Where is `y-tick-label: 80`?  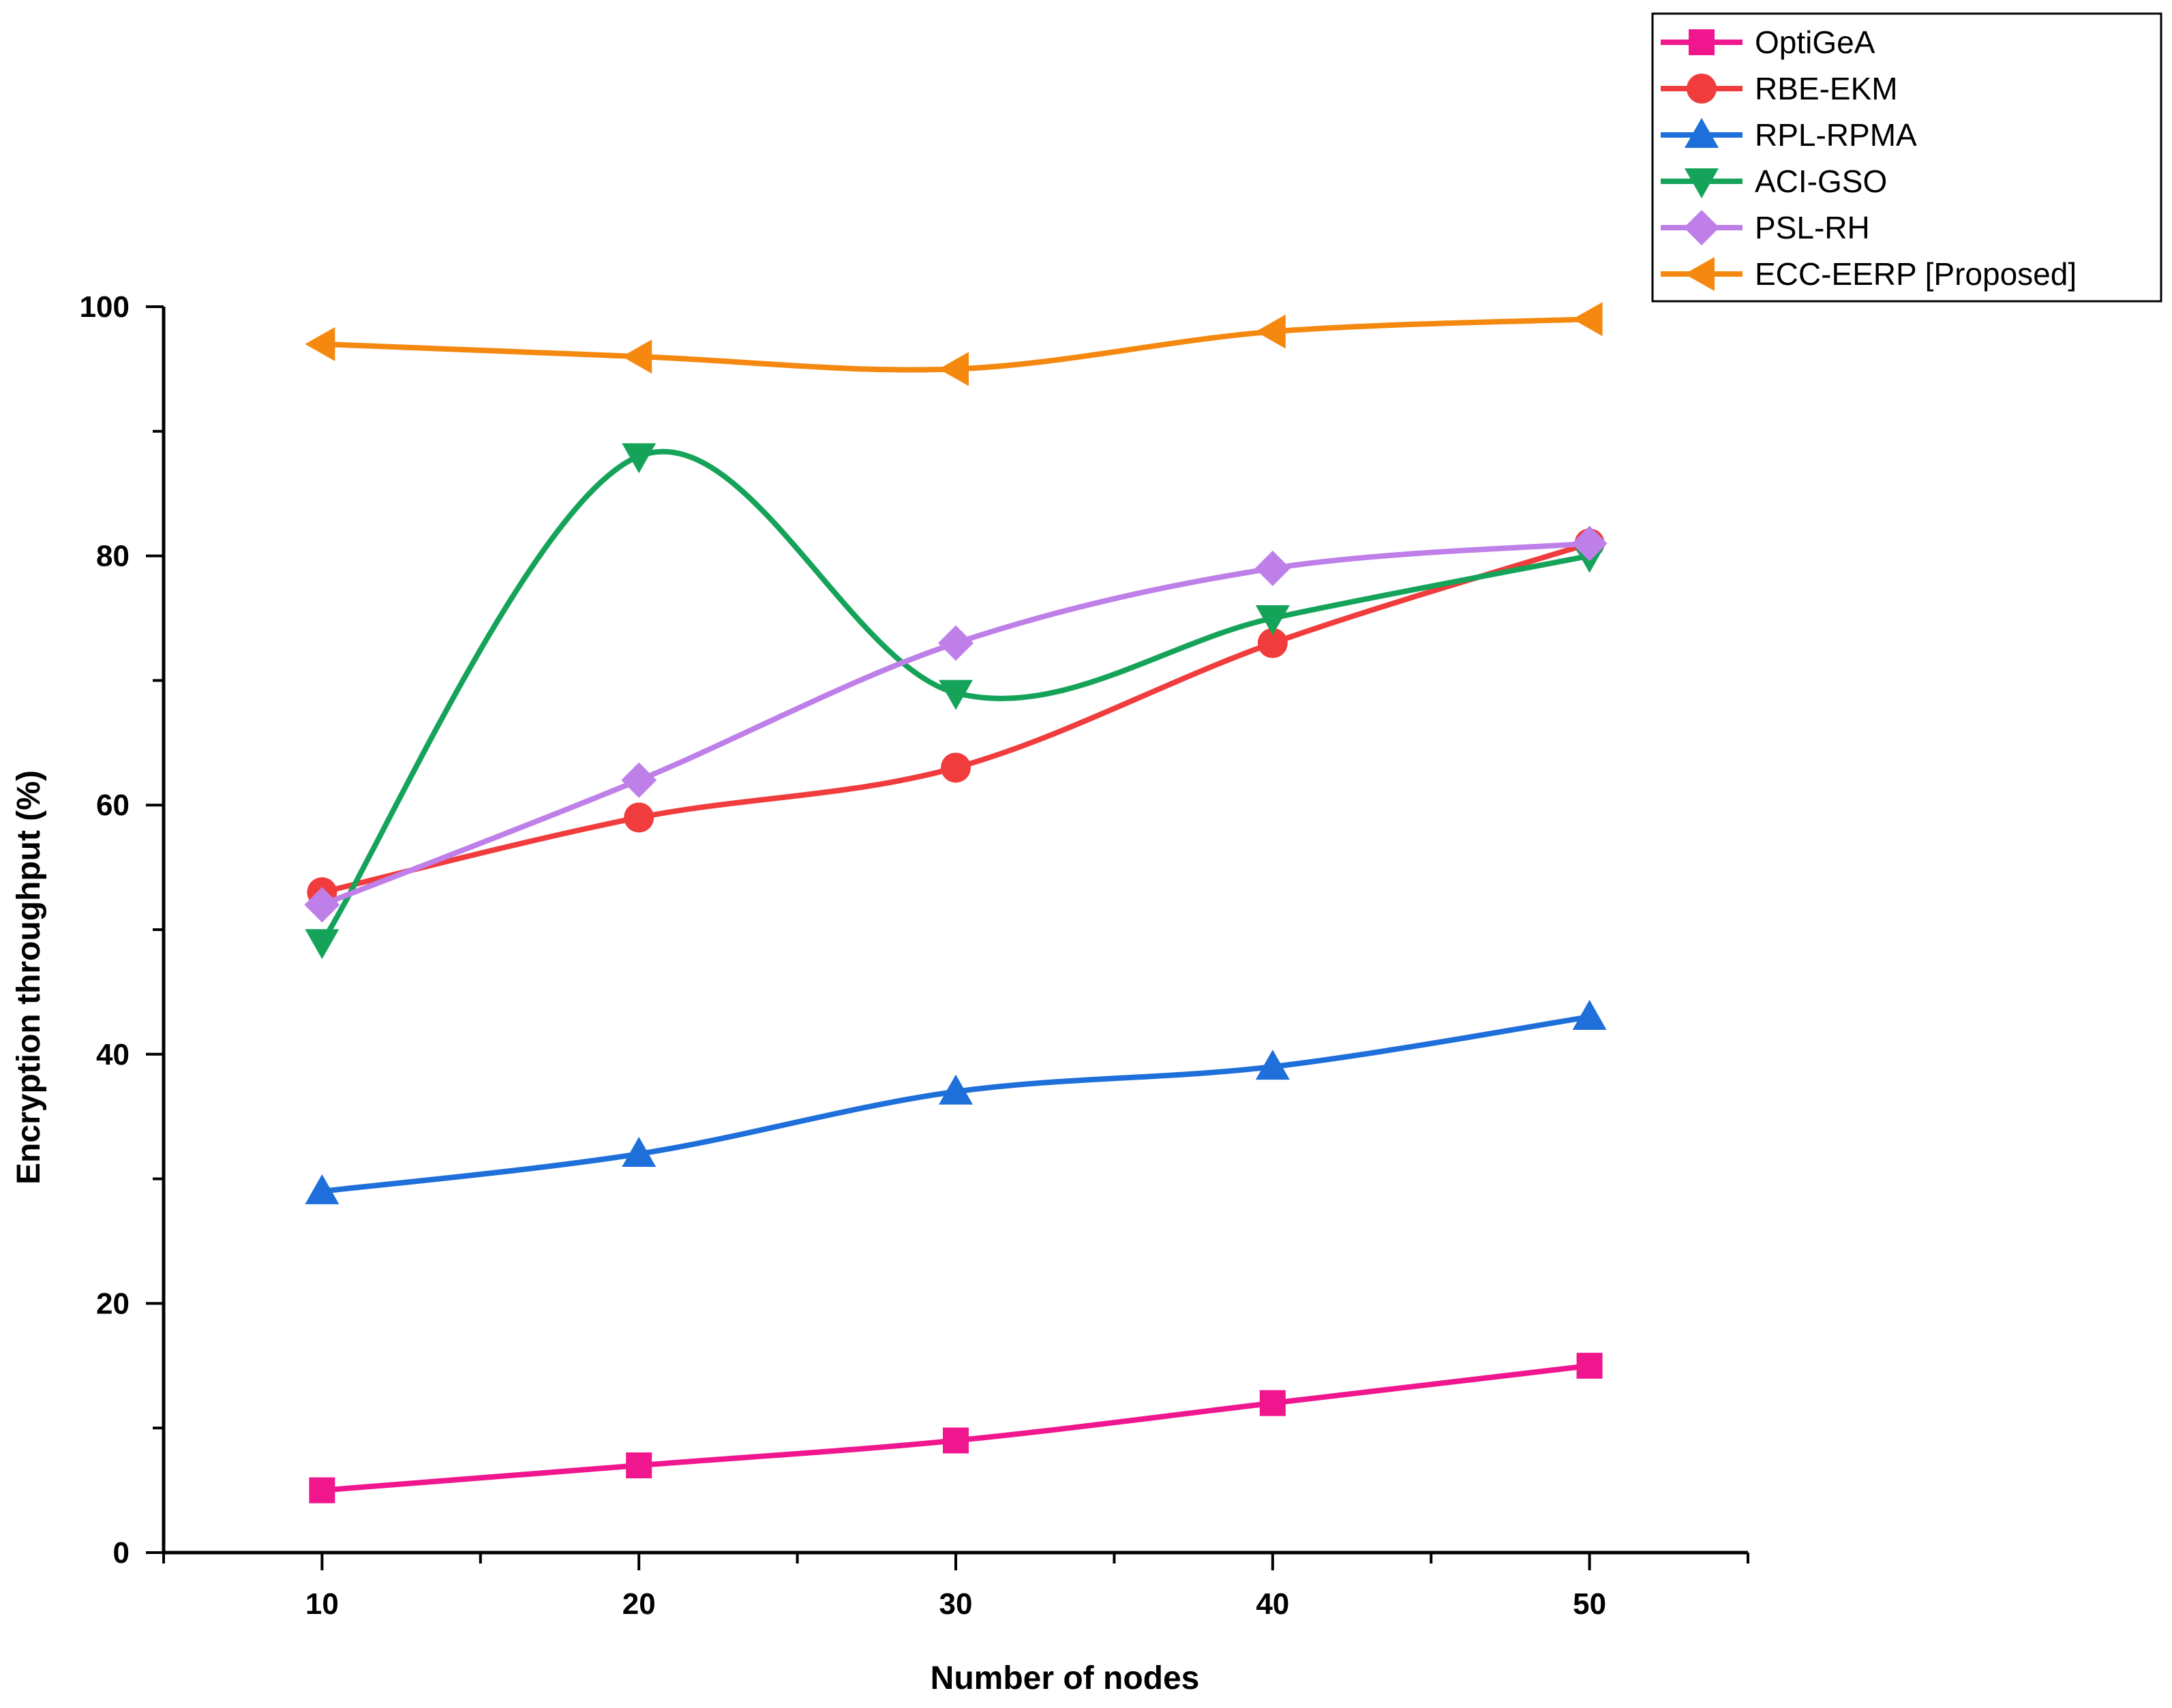 y-tick-label: 80 is located at coordinates (113, 556).